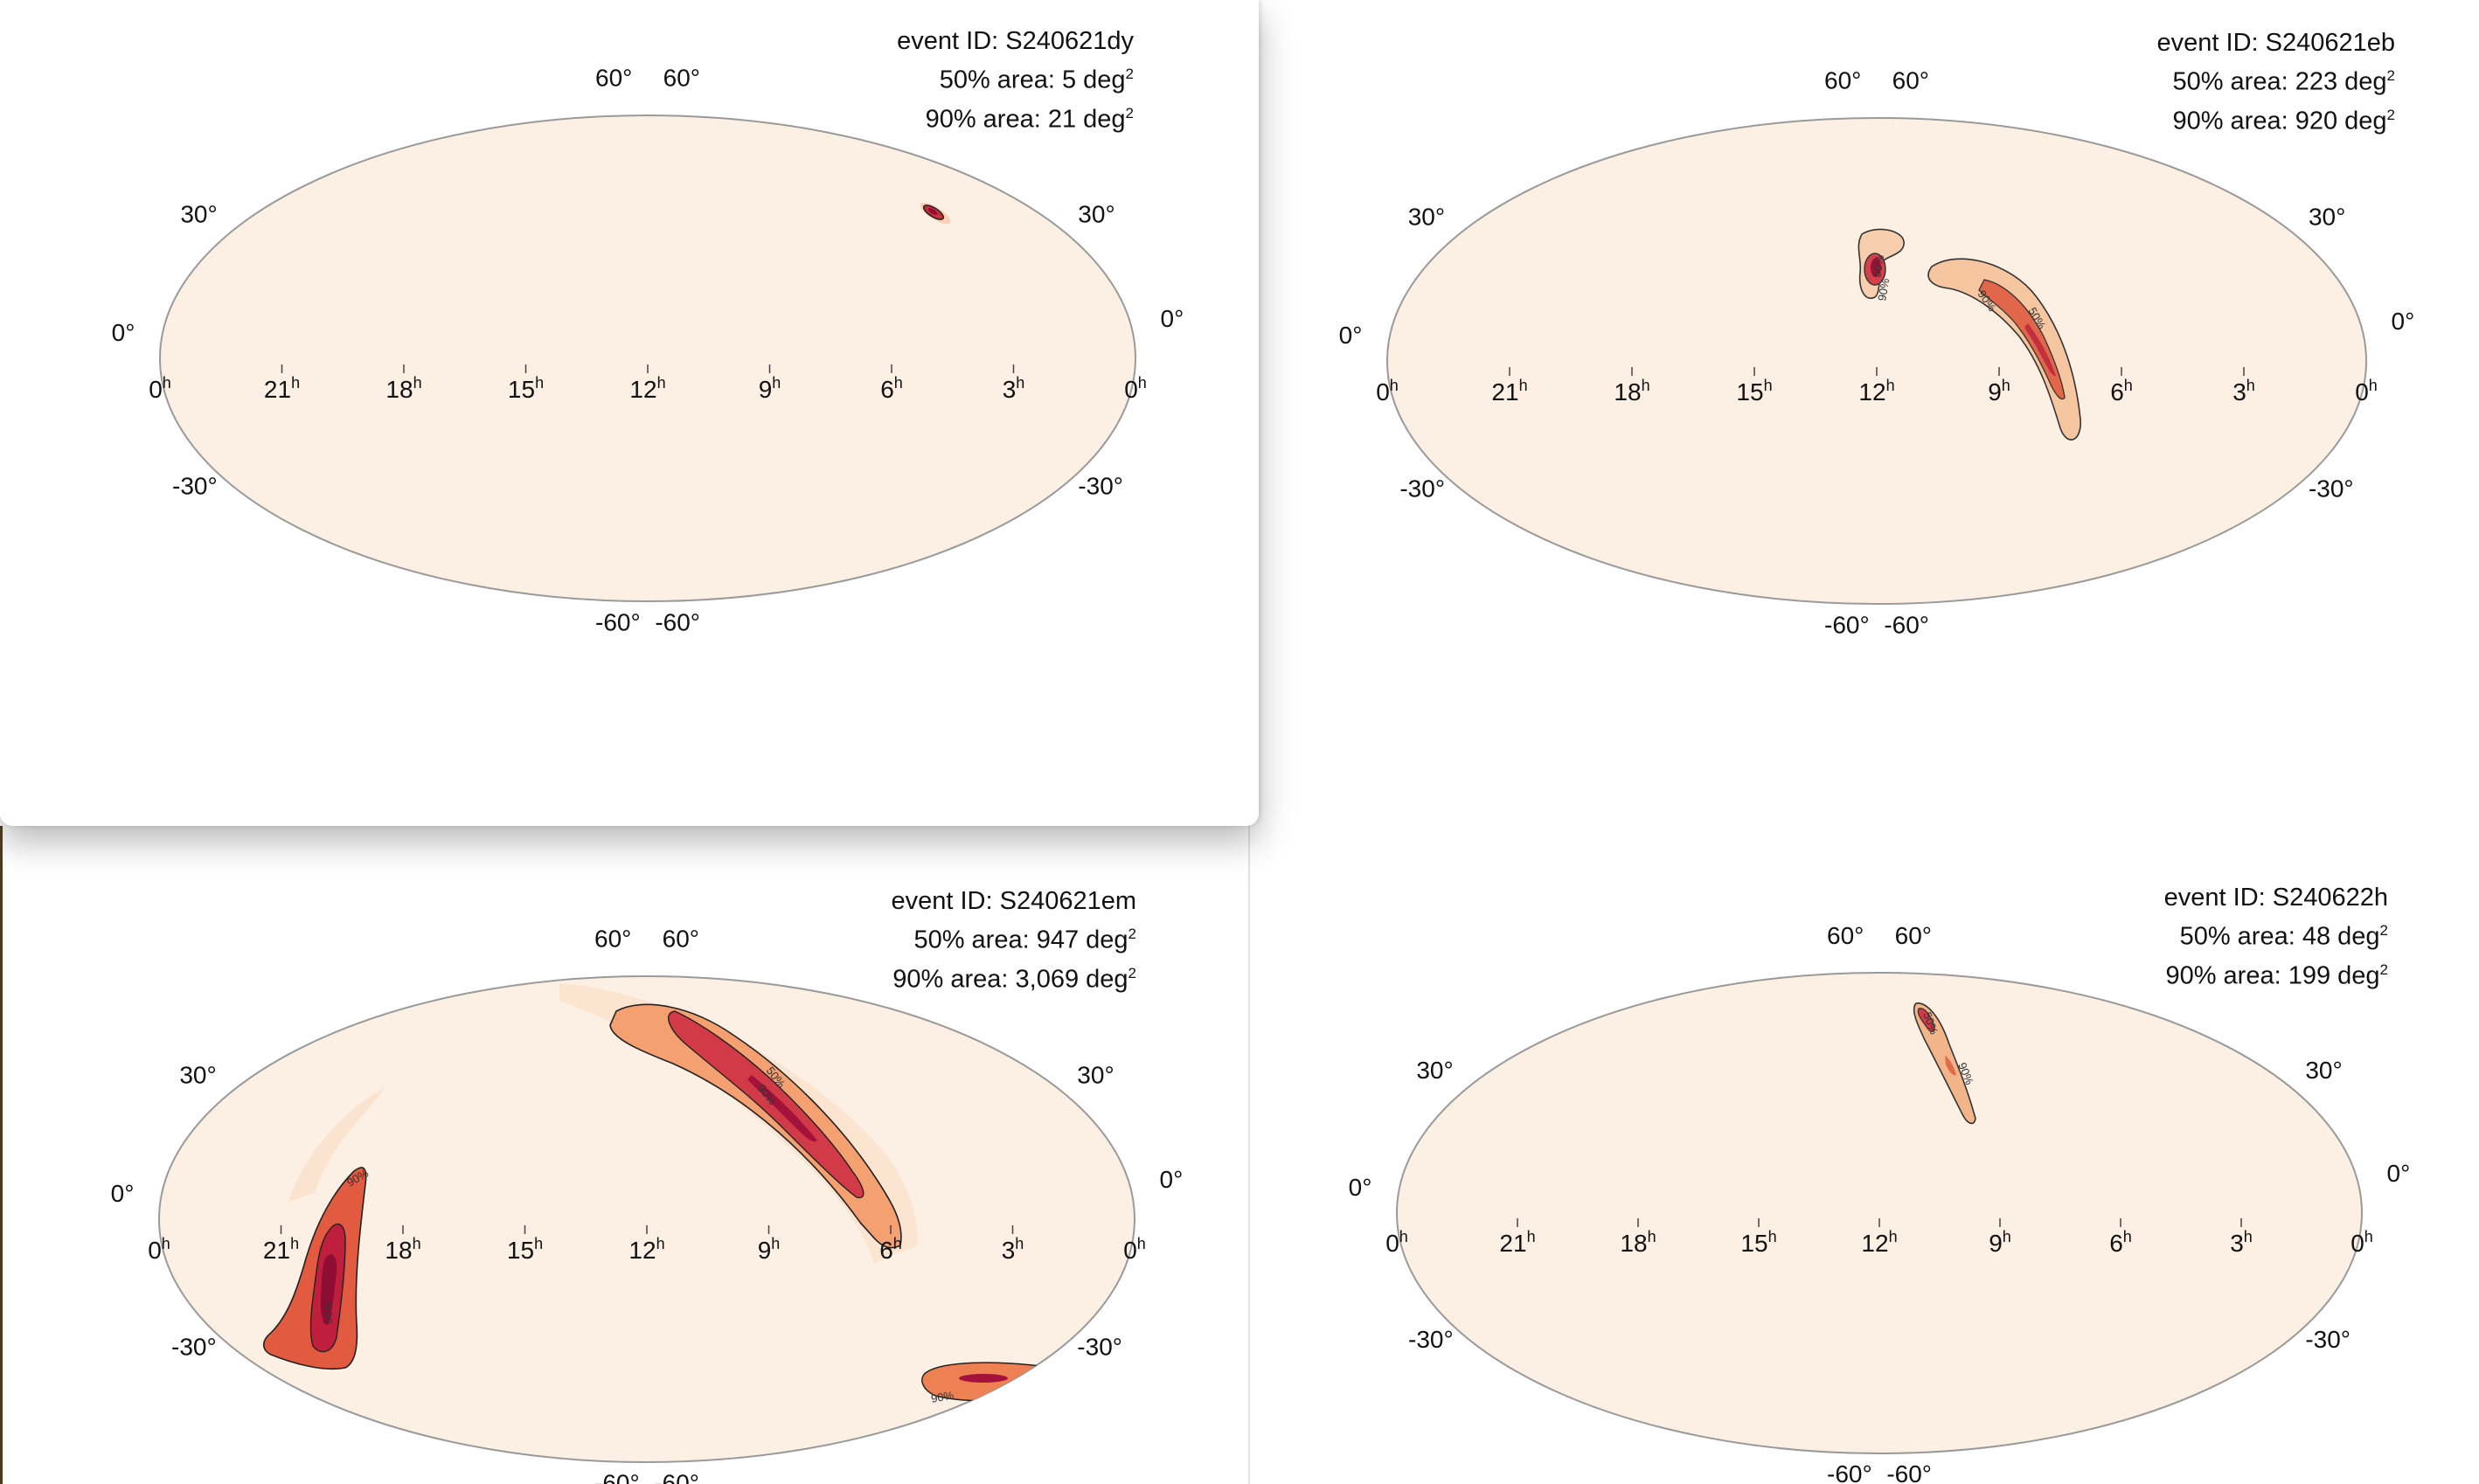 The height and width of the screenshot is (1484, 2479). I want to click on area-50-label: 50% area: 947 deg2, so click(1024, 940).